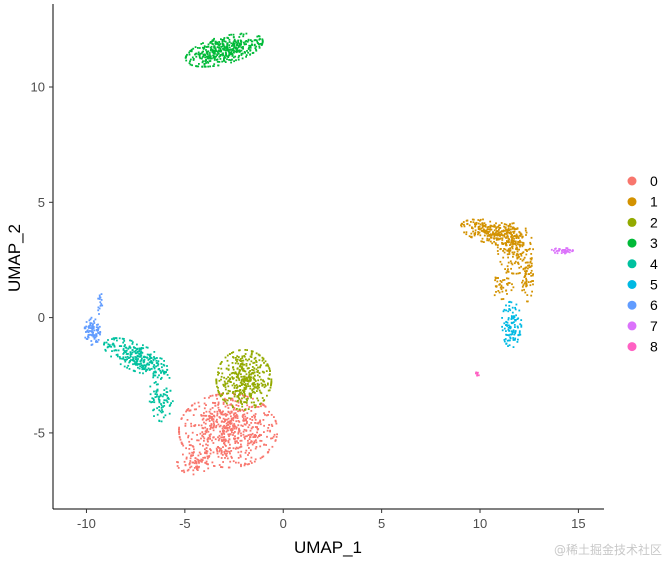  I want to click on y-tick-label: -5, so click(39, 432).